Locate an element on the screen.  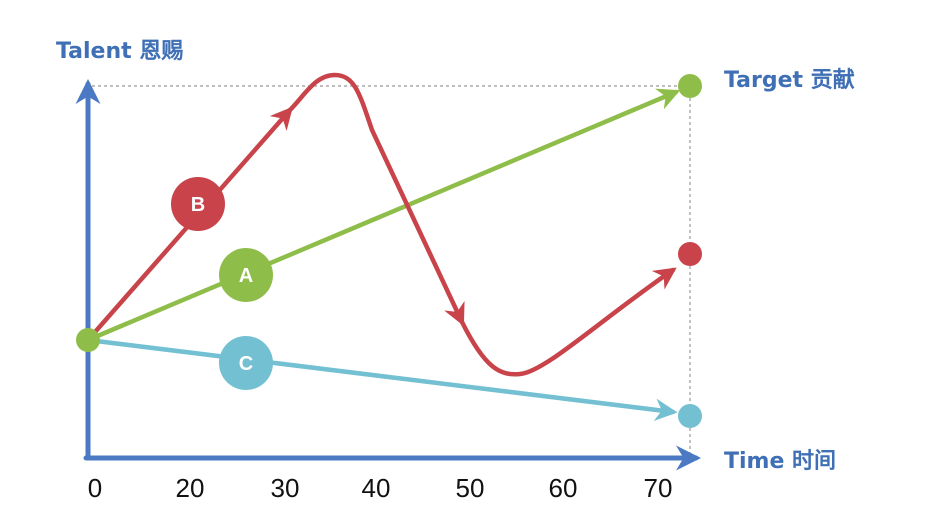
badge-b: B is located at coordinates (198, 204).